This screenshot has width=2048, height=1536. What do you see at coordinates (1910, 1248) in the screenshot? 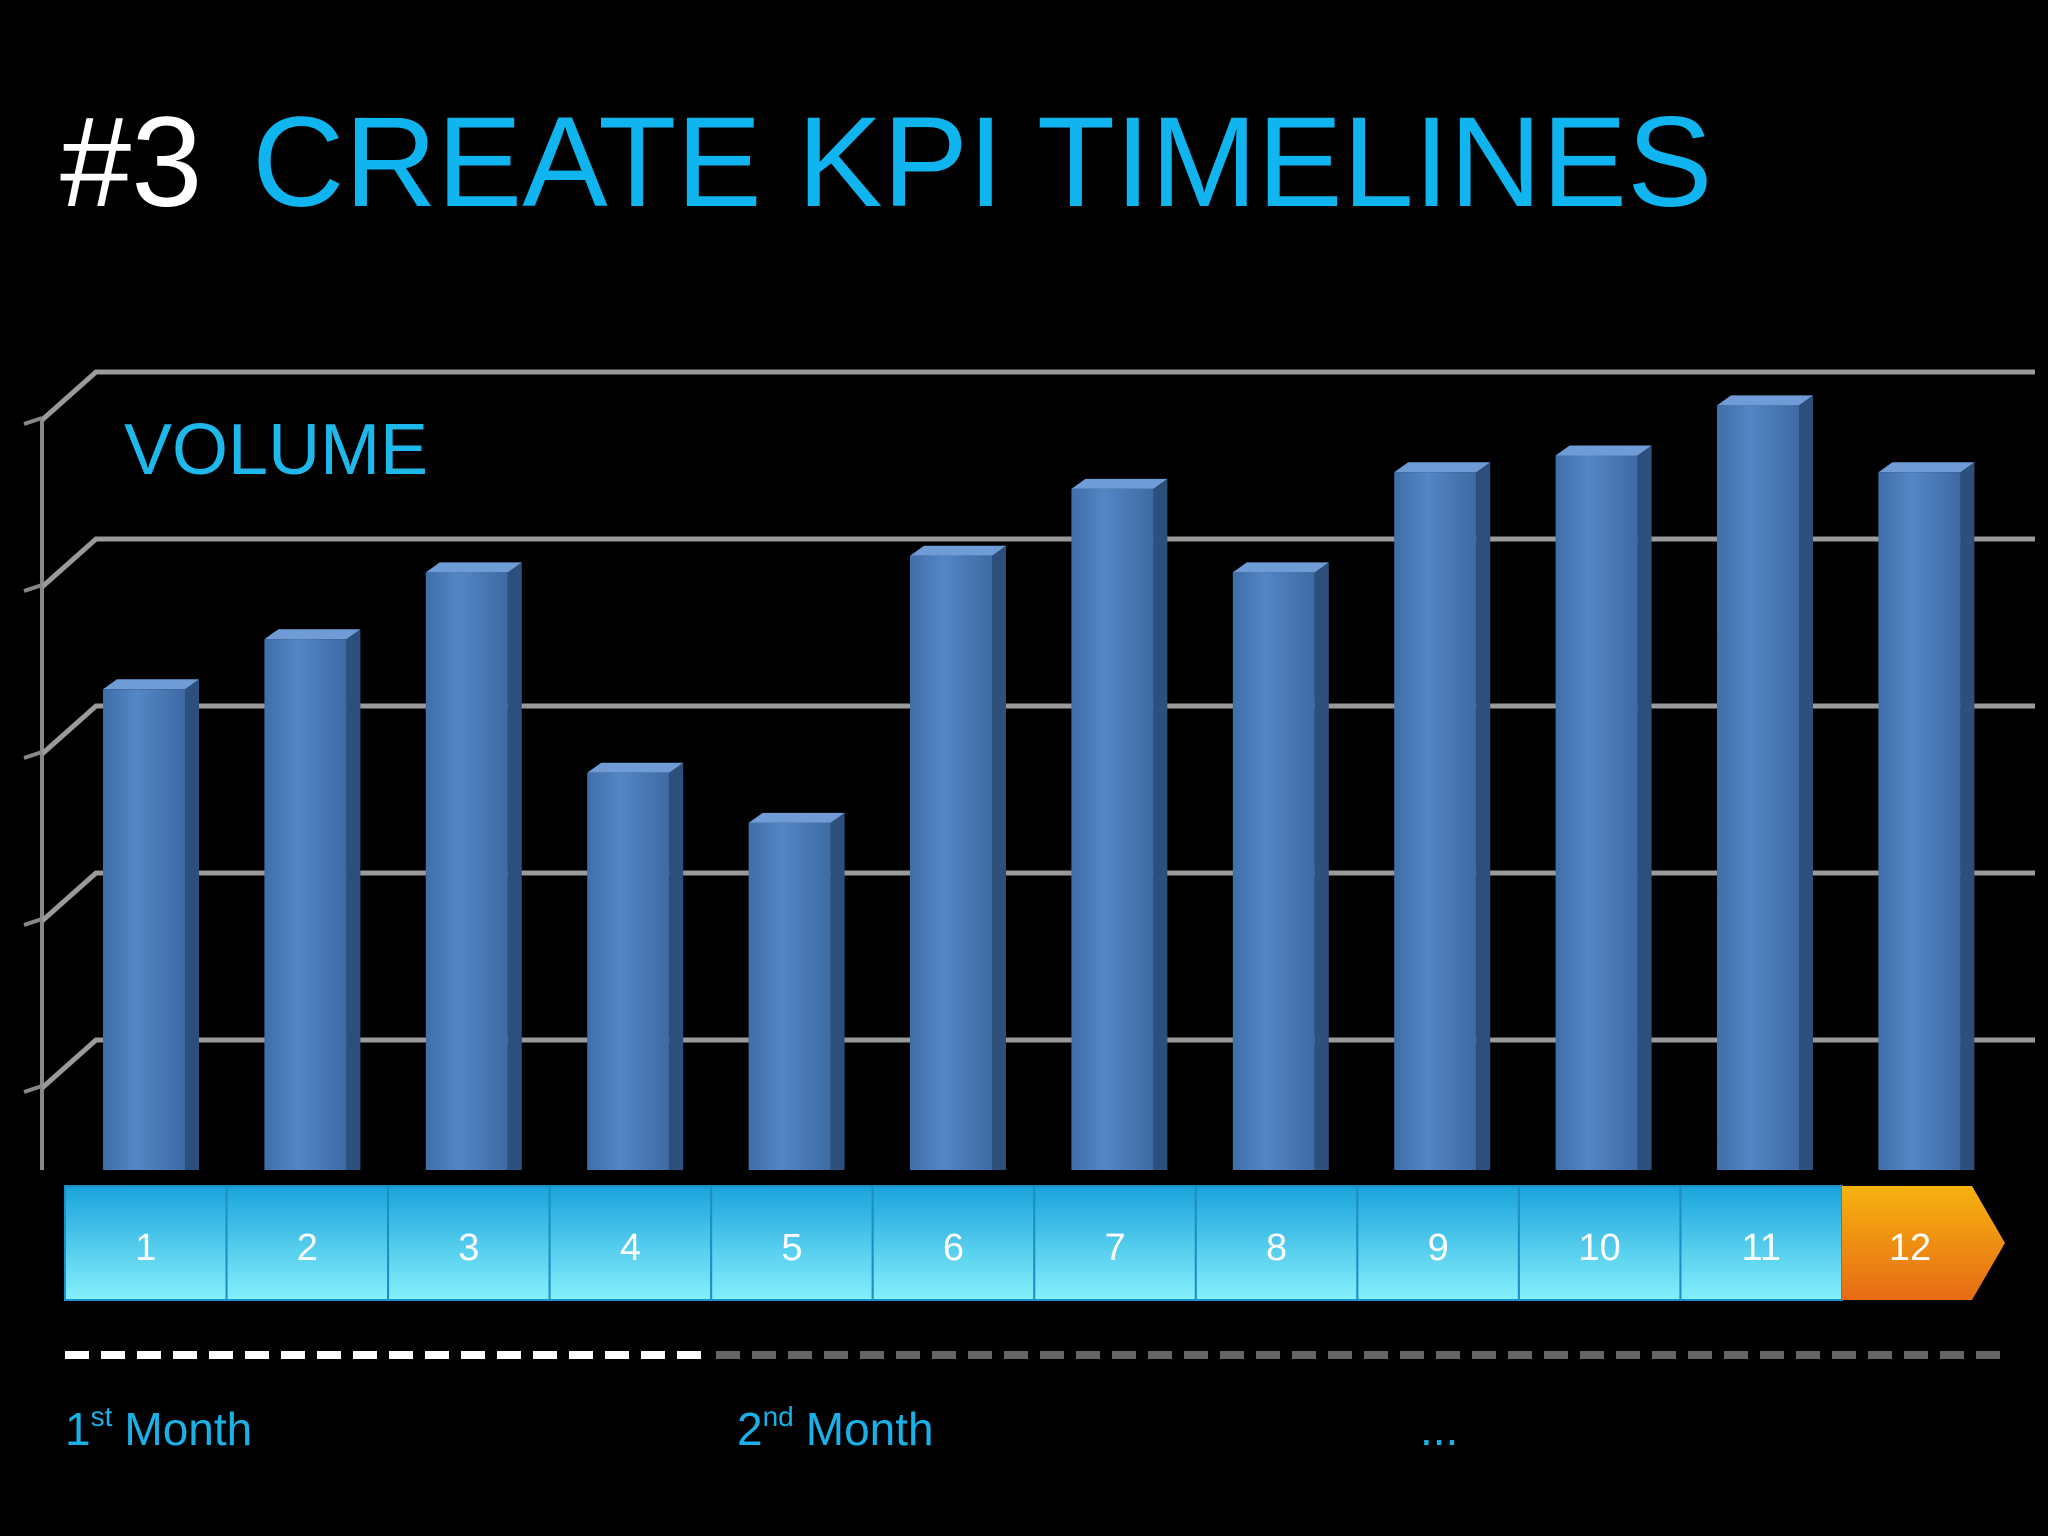
I see `timeline-label: 12` at bounding box center [1910, 1248].